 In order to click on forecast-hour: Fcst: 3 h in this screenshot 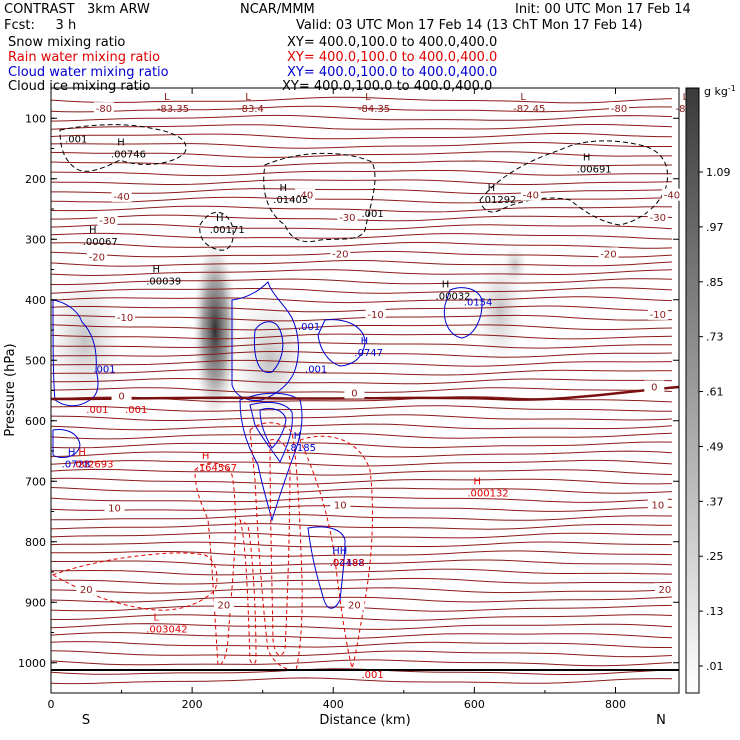, I will do `click(40, 25)`.